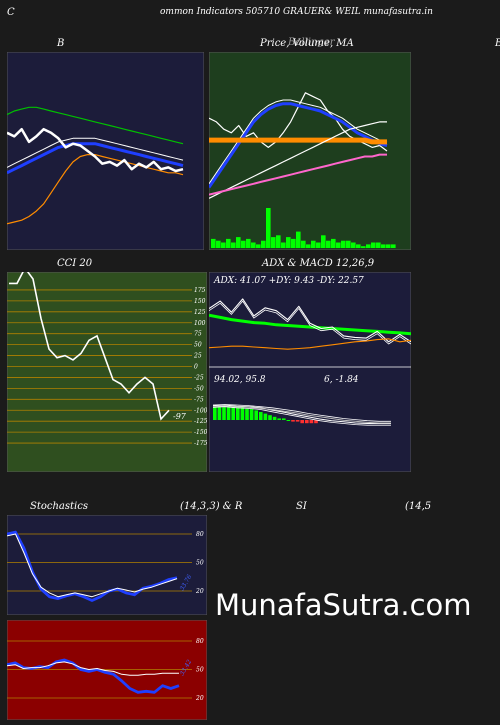 The height and width of the screenshot is (725, 500). What do you see at coordinates (92, 565) in the screenshot?
I see `stoch-d-line` at bounding box center [92, 565].